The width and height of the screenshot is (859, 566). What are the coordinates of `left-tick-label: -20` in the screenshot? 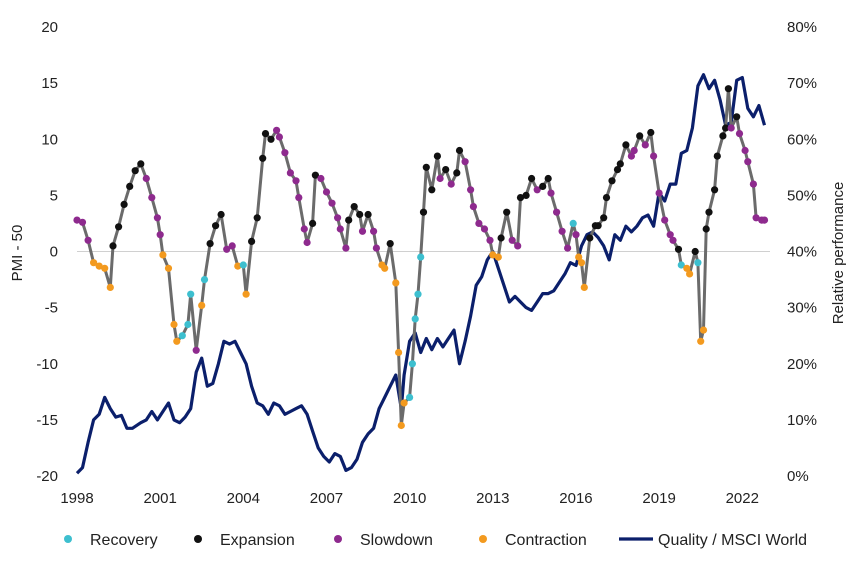 It's located at (47, 476).